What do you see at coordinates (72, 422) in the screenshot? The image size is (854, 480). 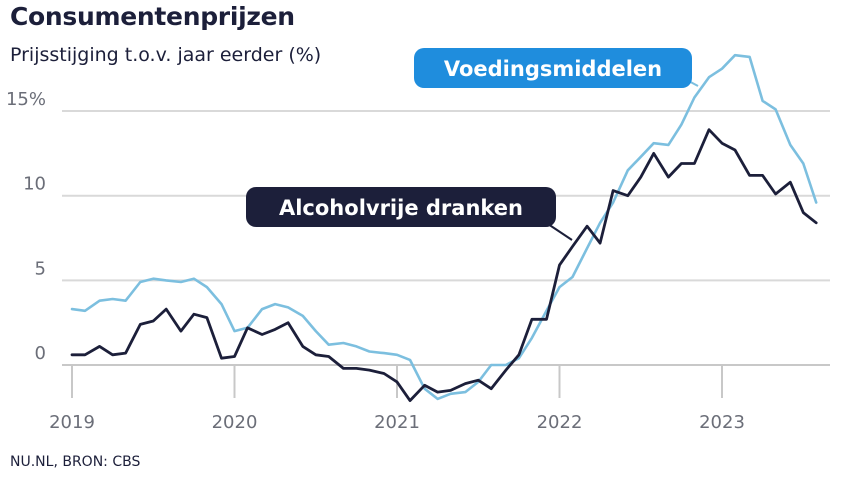 I see `x-tick-label: 2019` at bounding box center [72, 422].